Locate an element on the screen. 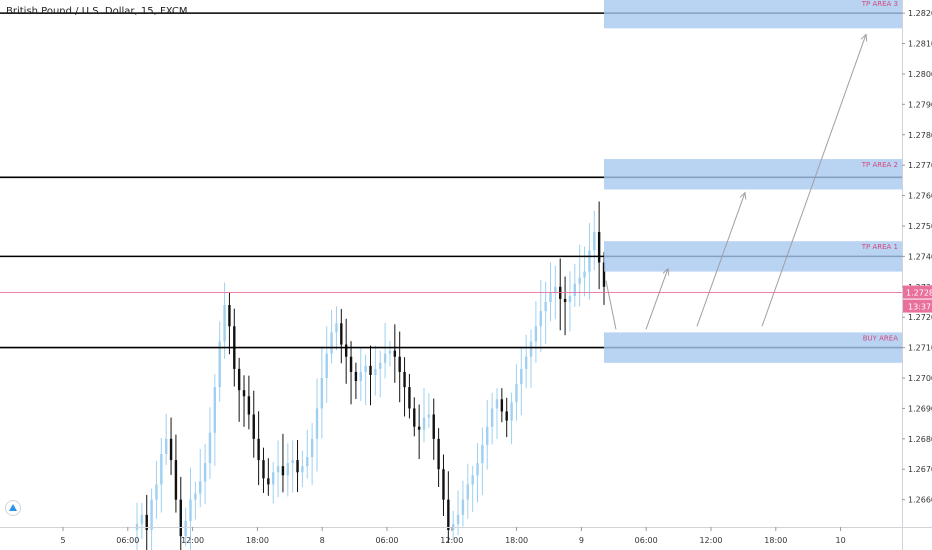  zone-box is located at coordinates (753, 256).